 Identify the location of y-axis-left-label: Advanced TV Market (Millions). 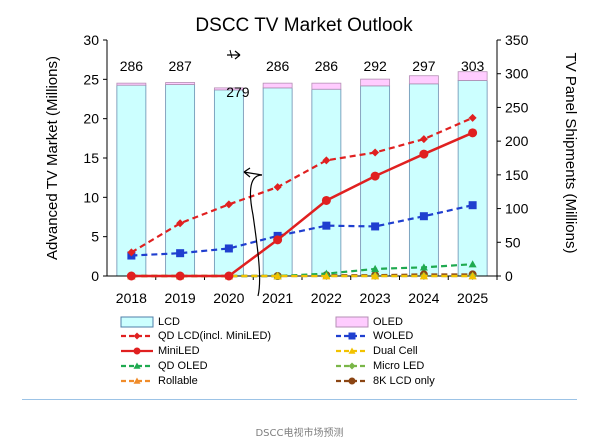
(52, 158).